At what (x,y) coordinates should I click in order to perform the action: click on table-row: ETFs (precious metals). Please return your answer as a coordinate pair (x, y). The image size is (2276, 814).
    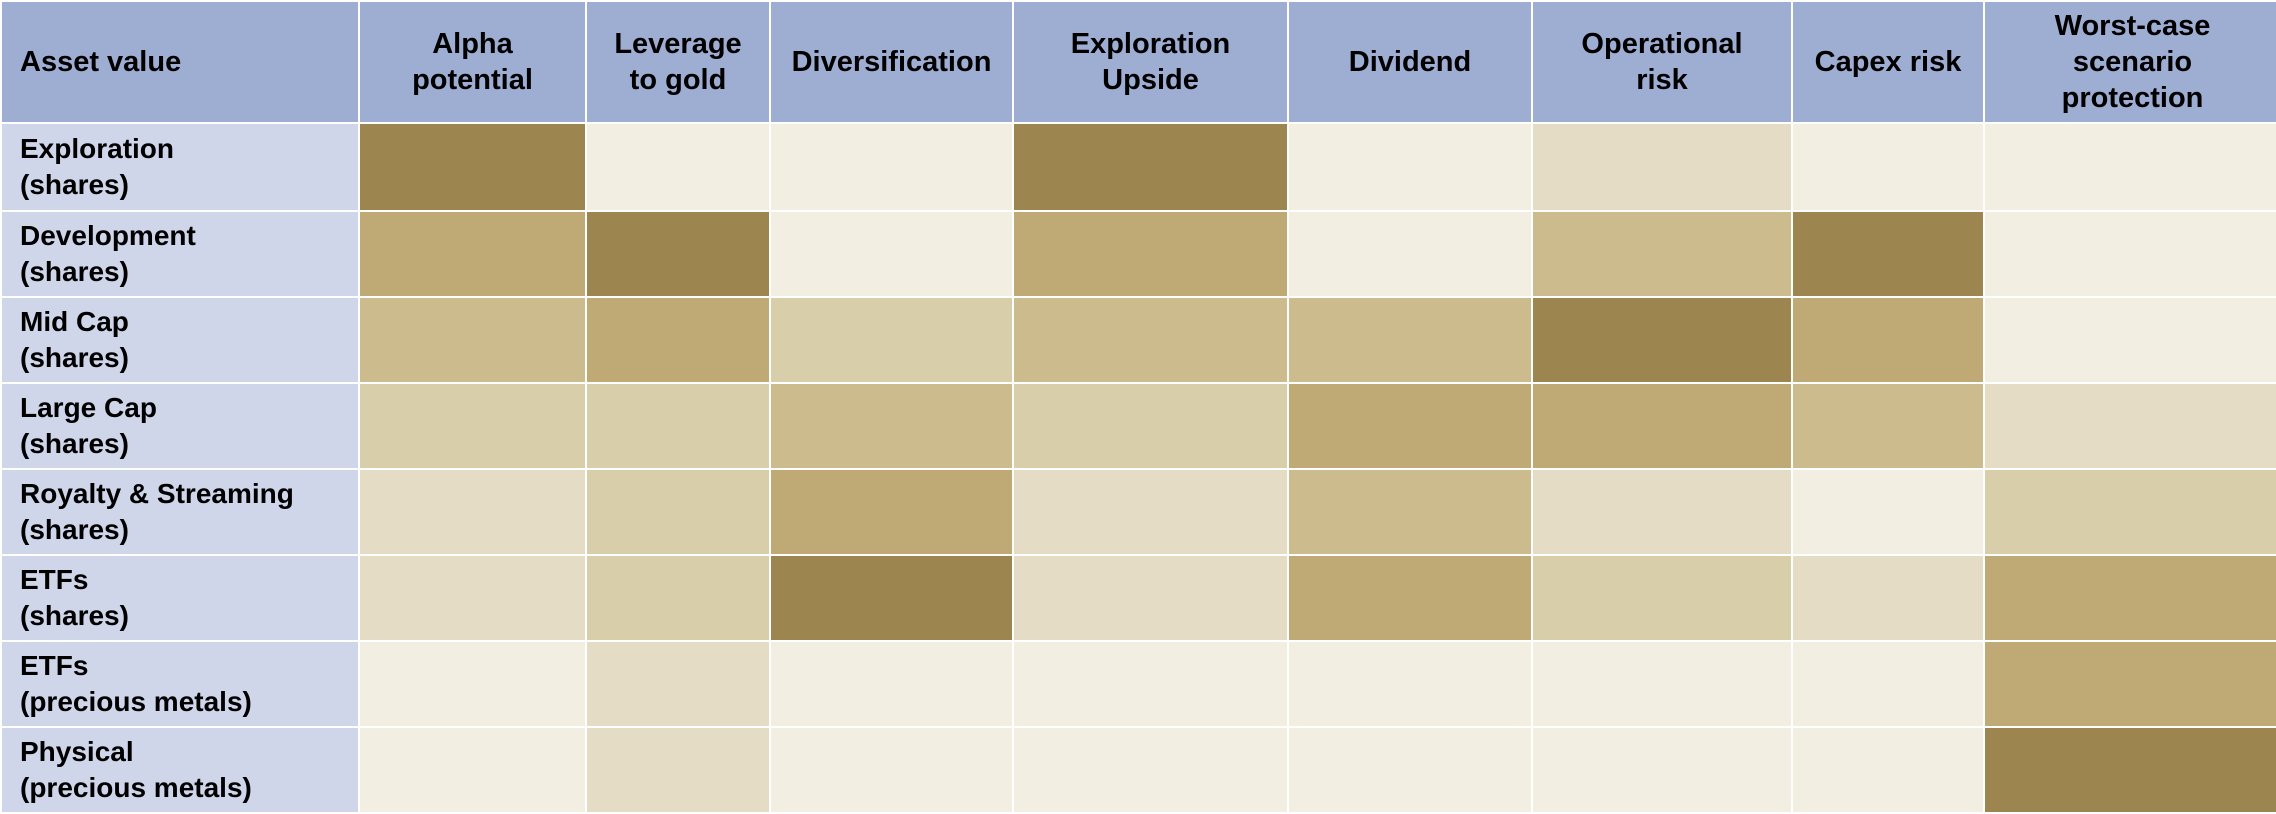
    Looking at the image, I should click on (1139, 684).